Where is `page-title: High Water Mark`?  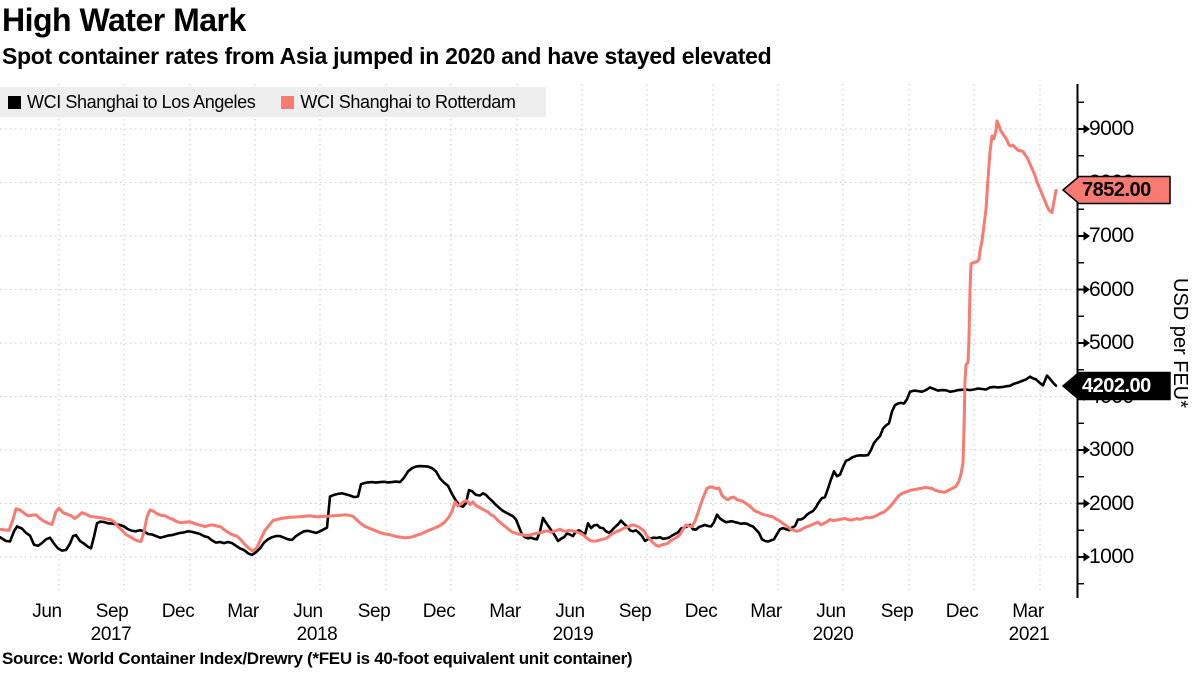
page-title: High Water Mark is located at coordinates (124, 20).